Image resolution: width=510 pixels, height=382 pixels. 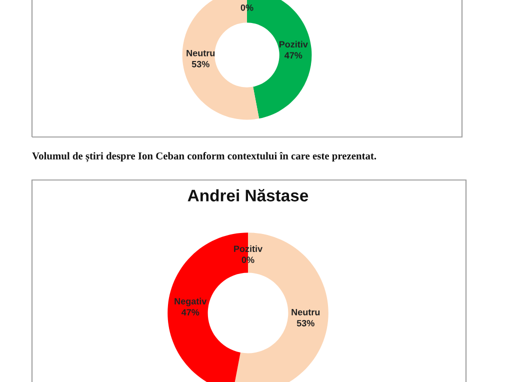 What do you see at coordinates (190, 302) in the screenshot?
I see `slice-label: Negativ` at bounding box center [190, 302].